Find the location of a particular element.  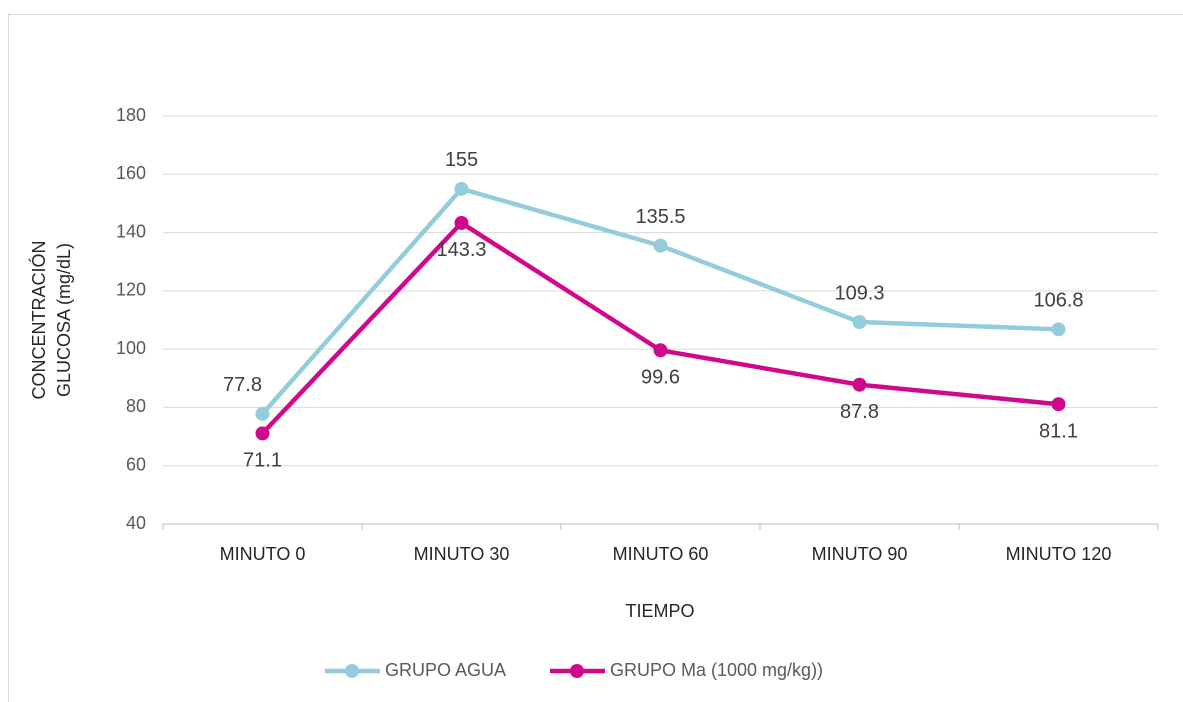

x-tick-label: MINUTO 60 is located at coordinates (661, 554).